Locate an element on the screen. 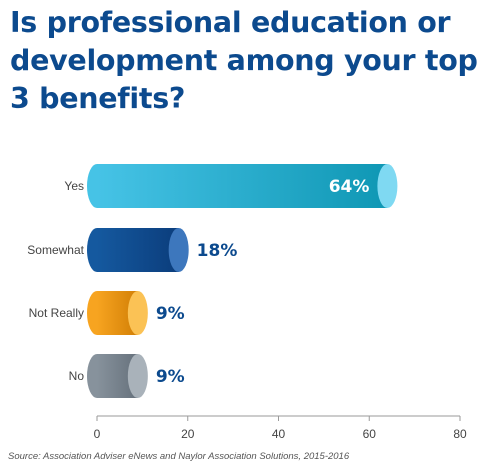  x-tick-label: 60 is located at coordinates (370, 434).